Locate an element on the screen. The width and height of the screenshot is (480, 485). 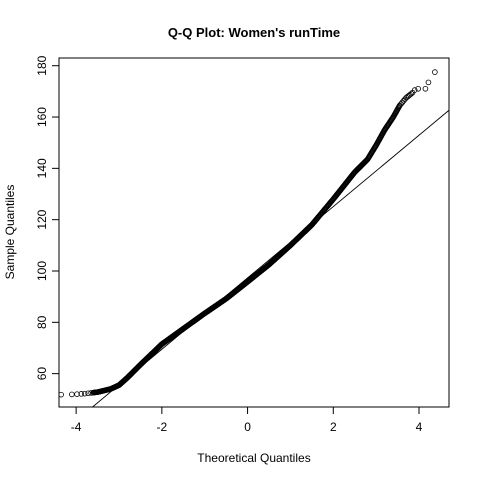
y-tick-label: 100 is located at coordinates (42, 271).